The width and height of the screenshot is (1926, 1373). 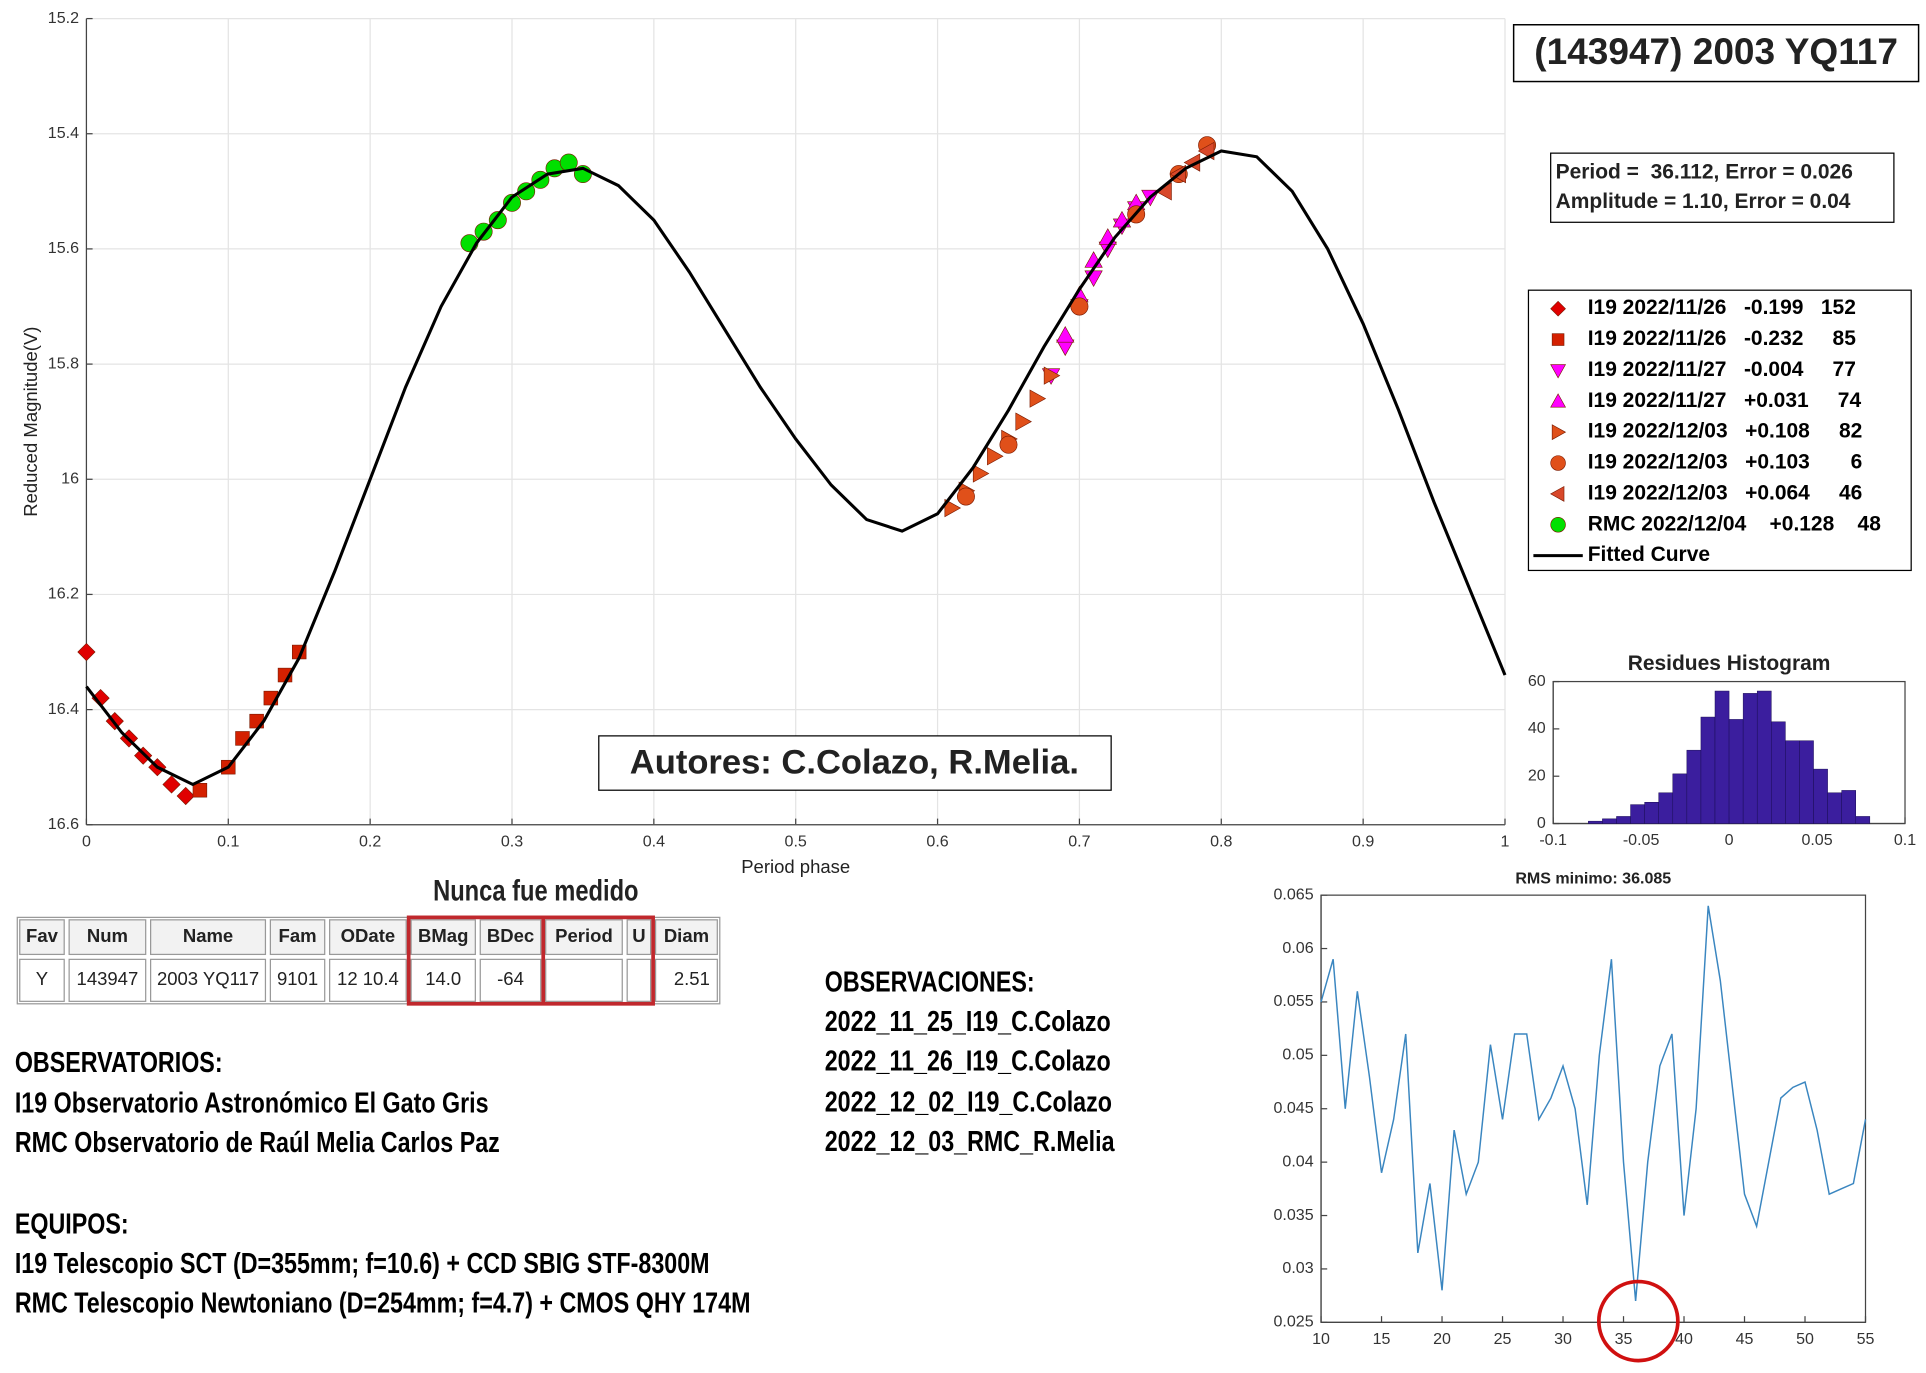 I want to click on x-tick-label: 45, so click(x=1745, y=1339).